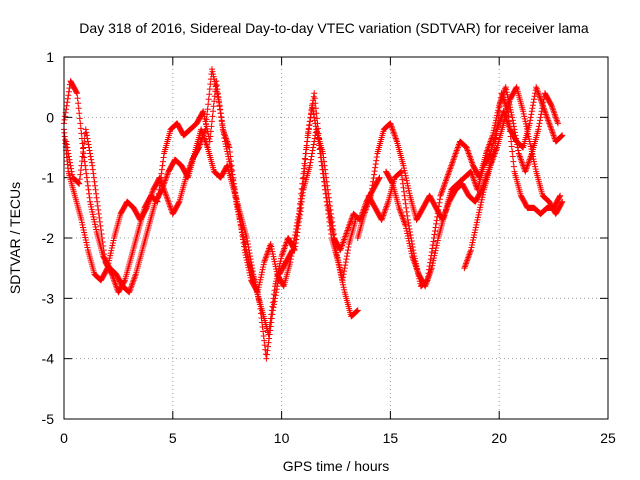  What do you see at coordinates (48, 238) in the screenshot?
I see `y-tick-labels: -5 -4 -3 -2 -1 0 1` at bounding box center [48, 238].